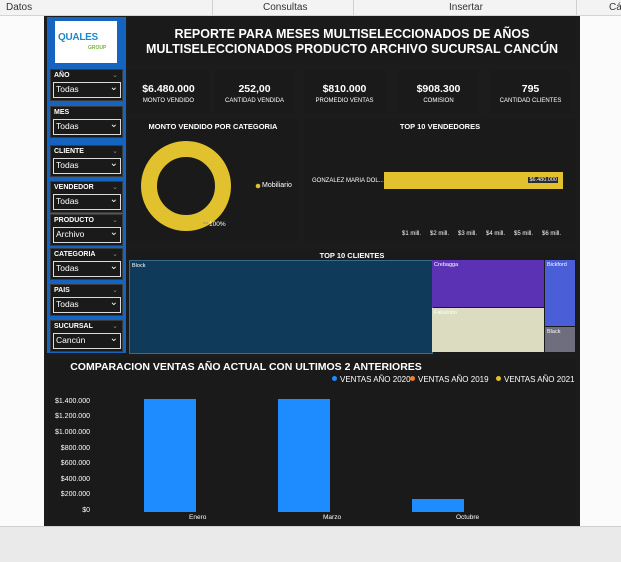 The width and height of the screenshot is (621, 562). I want to click on kpi-label: COMISION, so click(438, 101).